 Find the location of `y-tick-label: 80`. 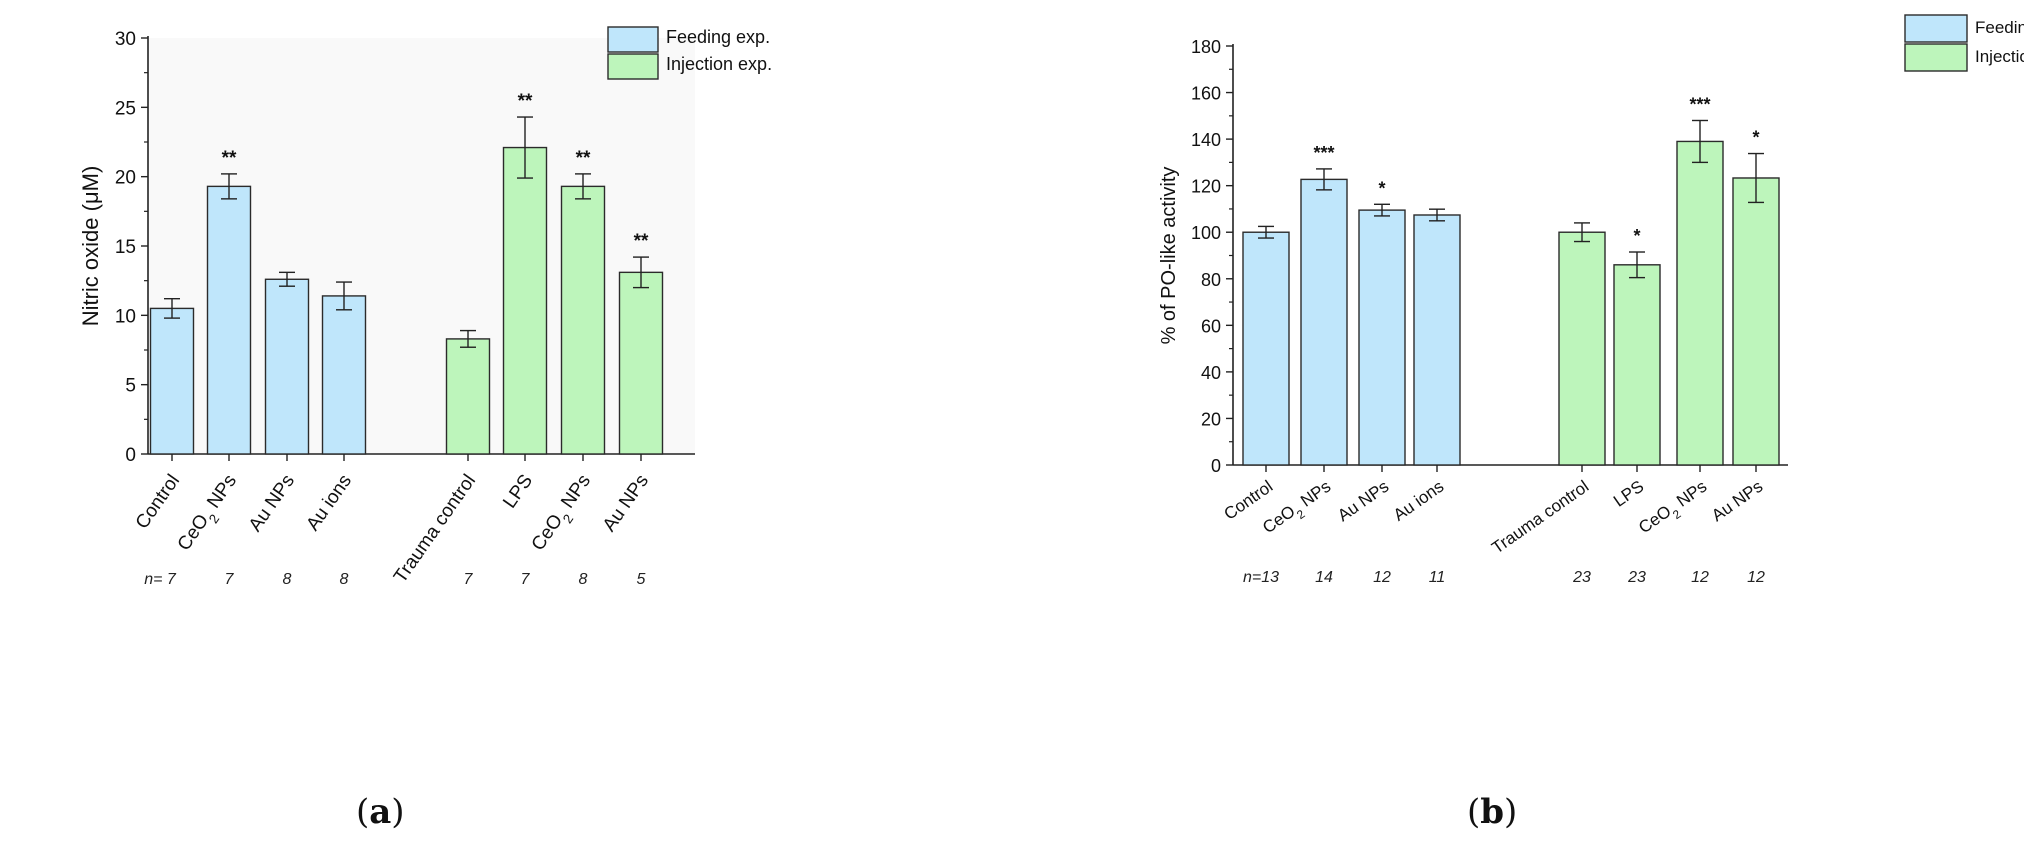

y-tick-label: 80 is located at coordinates (1211, 280).